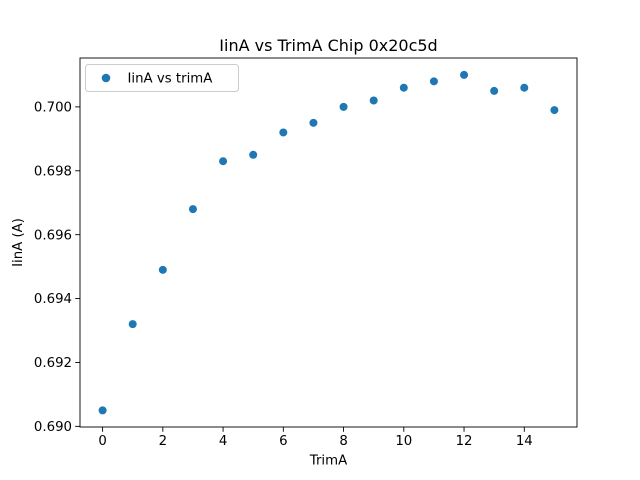 The height and width of the screenshot is (480, 640). Describe the element at coordinates (223, 441) in the screenshot. I see `x-tick-label: 4` at that location.